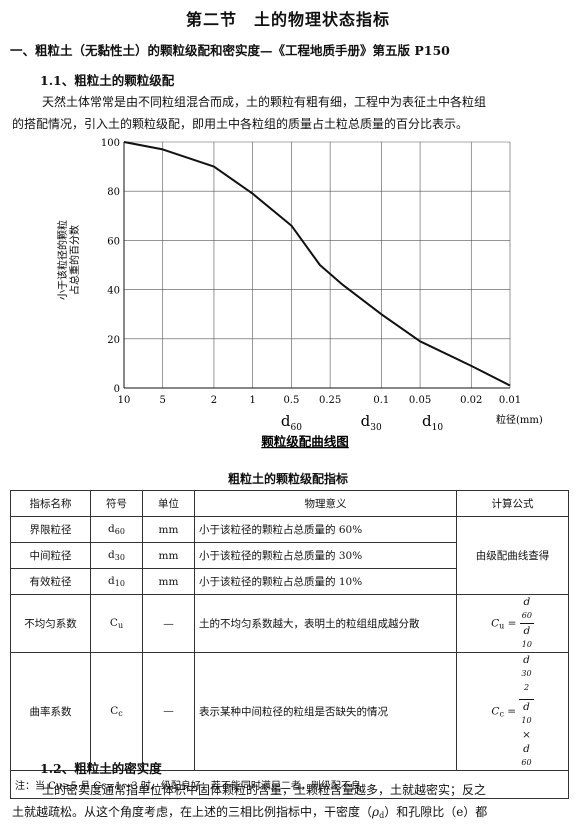 The width and height of the screenshot is (576, 829). What do you see at coordinates (116, 503) in the screenshot?
I see `header-symbol: 符号` at bounding box center [116, 503].